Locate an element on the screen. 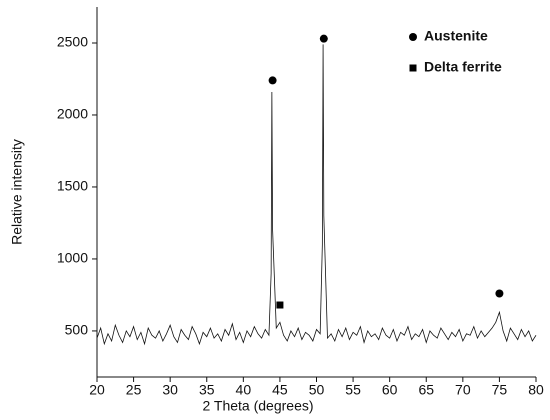 This screenshot has width=550, height=420. x-tick-label: 35 is located at coordinates (207, 390).